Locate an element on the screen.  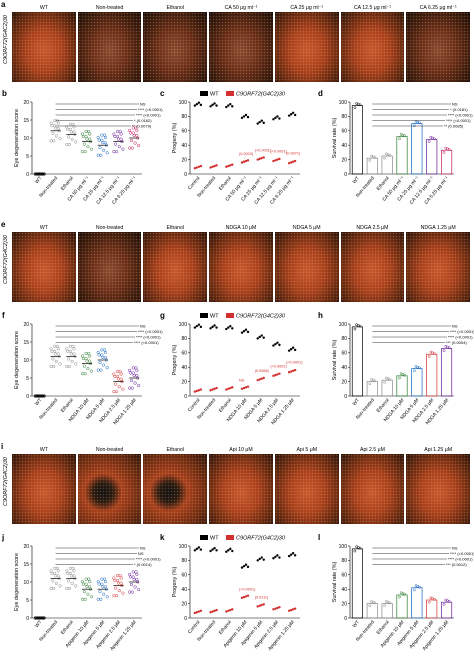
y-tick-label: 5 is located at coordinates (27, 157).